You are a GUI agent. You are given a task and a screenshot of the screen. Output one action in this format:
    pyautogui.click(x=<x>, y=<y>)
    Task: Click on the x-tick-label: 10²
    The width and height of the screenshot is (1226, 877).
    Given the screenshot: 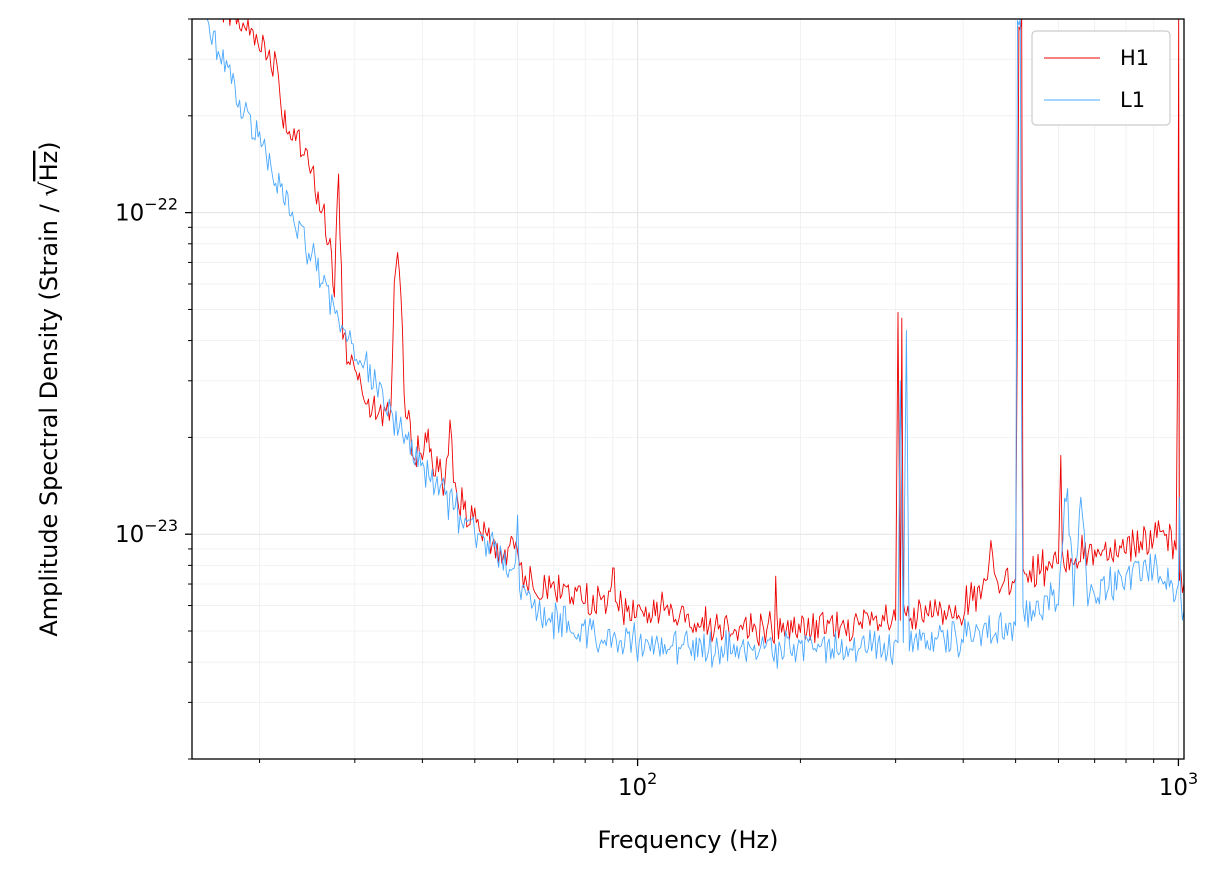 What is the action you would take?
    pyautogui.click(x=637, y=785)
    